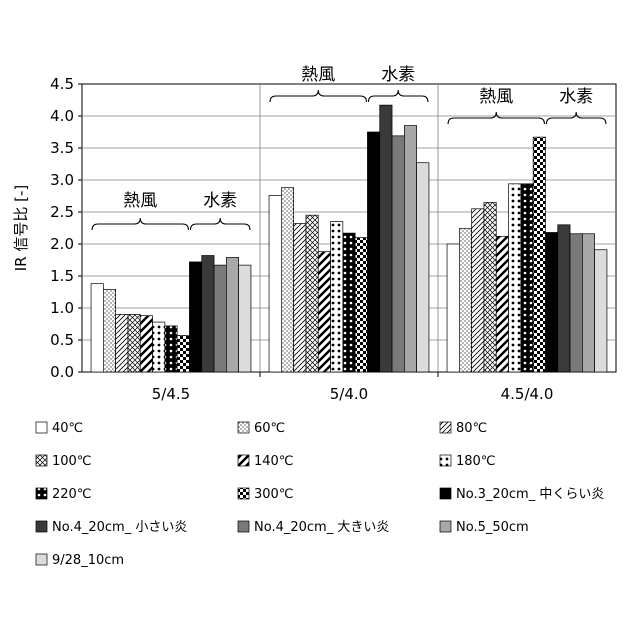 This screenshot has width=640, height=640. Describe the element at coordinates (67, 428) in the screenshot. I see `legend-label: 40℃` at that location.